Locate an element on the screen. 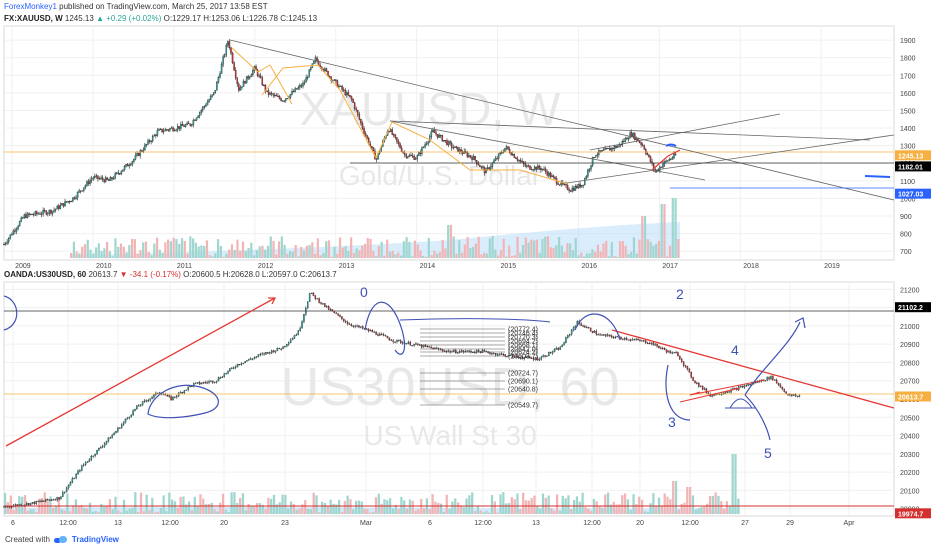 The width and height of the screenshot is (932, 550). top-price-labels: 1245.13 1182.01 1027.03 is located at coordinates (913, 174).